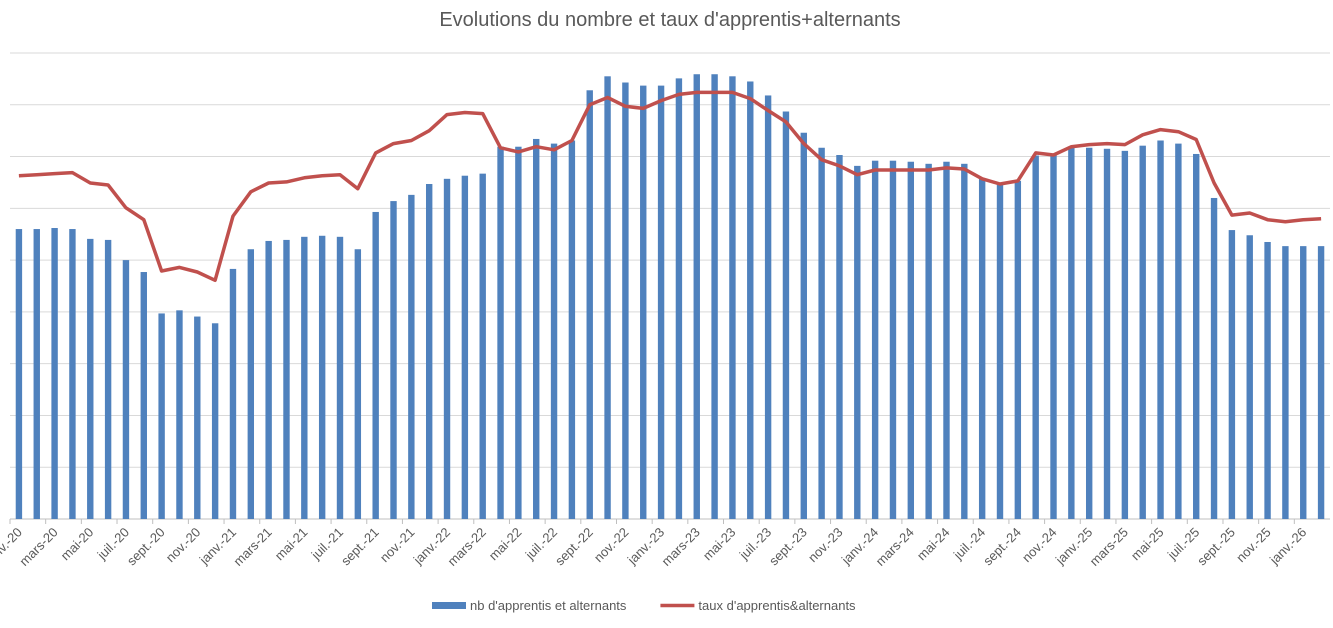  What do you see at coordinates (825, 545) in the screenshot?
I see `x-tick-label: nov.-23` at bounding box center [825, 545].